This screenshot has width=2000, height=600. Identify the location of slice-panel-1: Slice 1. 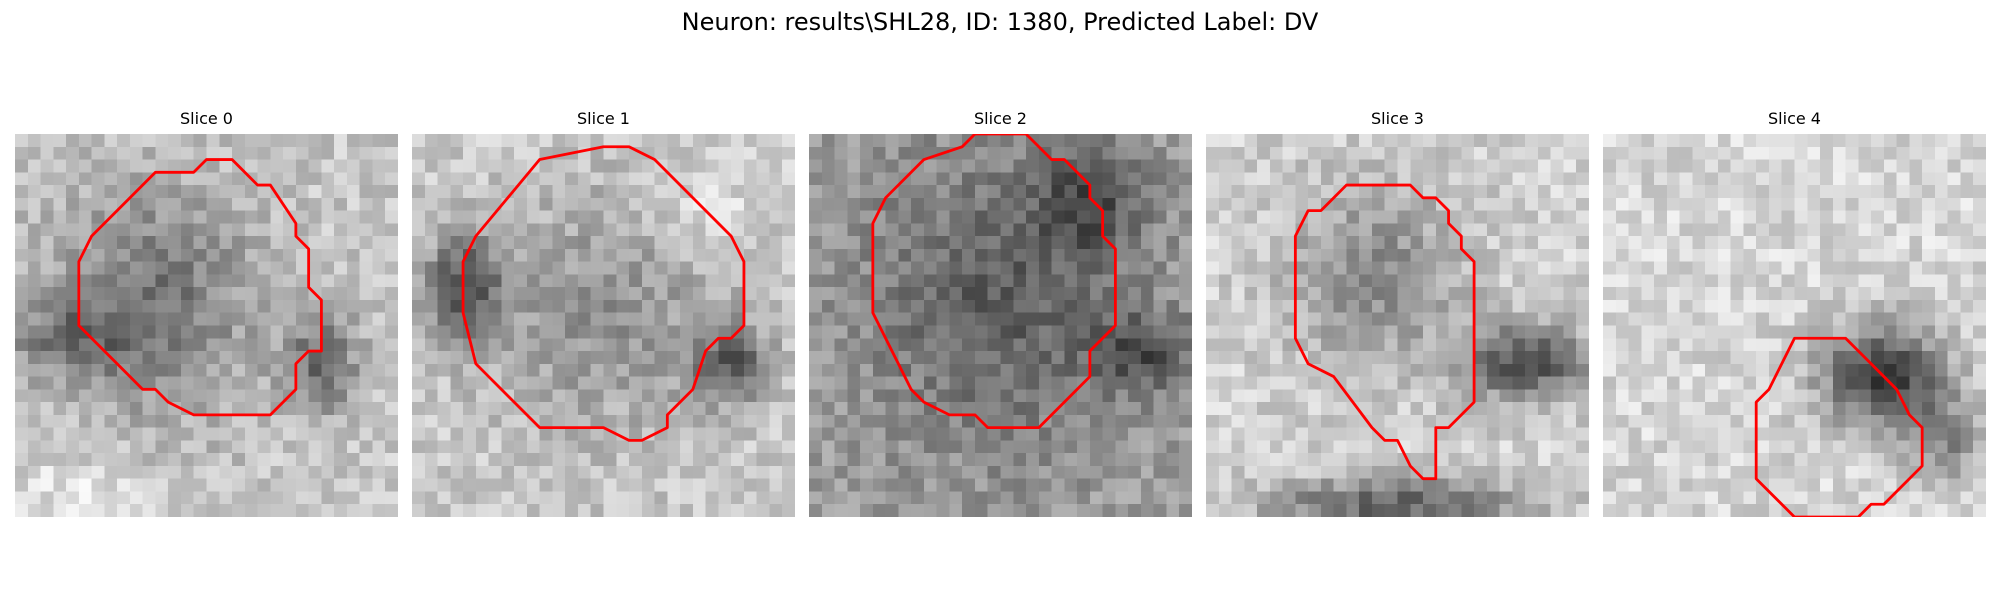
(603, 312).